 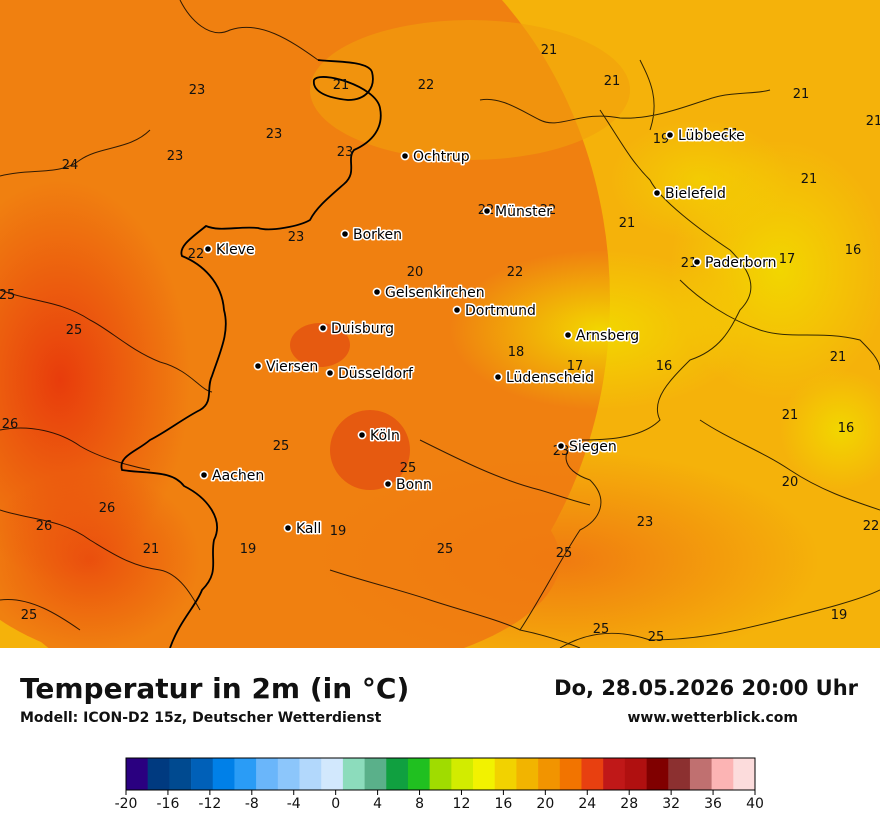 I want to click on city-marker: Düsseldorf, so click(x=370, y=374).